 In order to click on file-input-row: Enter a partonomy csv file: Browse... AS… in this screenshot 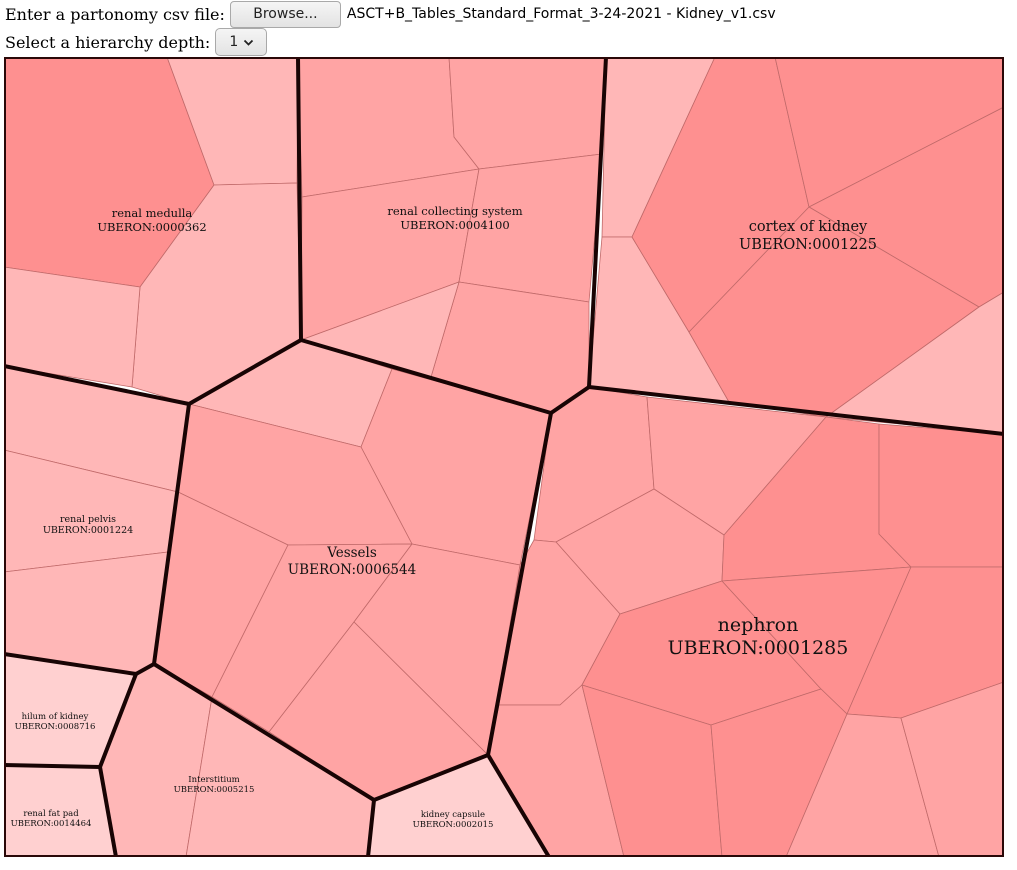, I will do `click(390, 14)`.